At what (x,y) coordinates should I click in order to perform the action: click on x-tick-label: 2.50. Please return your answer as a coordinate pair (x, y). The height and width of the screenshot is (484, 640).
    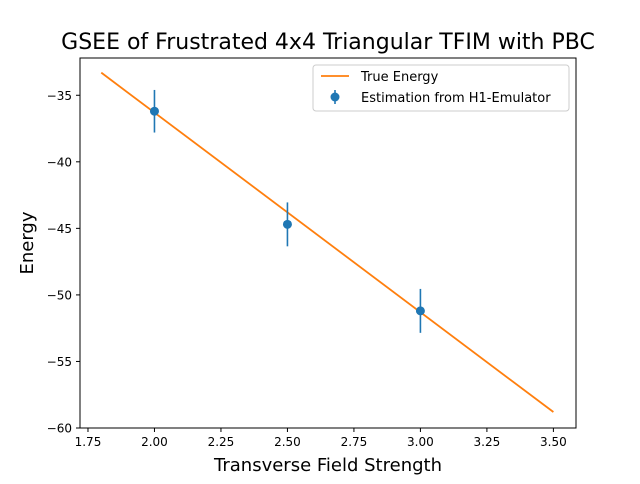
    Looking at the image, I should click on (287, 442).